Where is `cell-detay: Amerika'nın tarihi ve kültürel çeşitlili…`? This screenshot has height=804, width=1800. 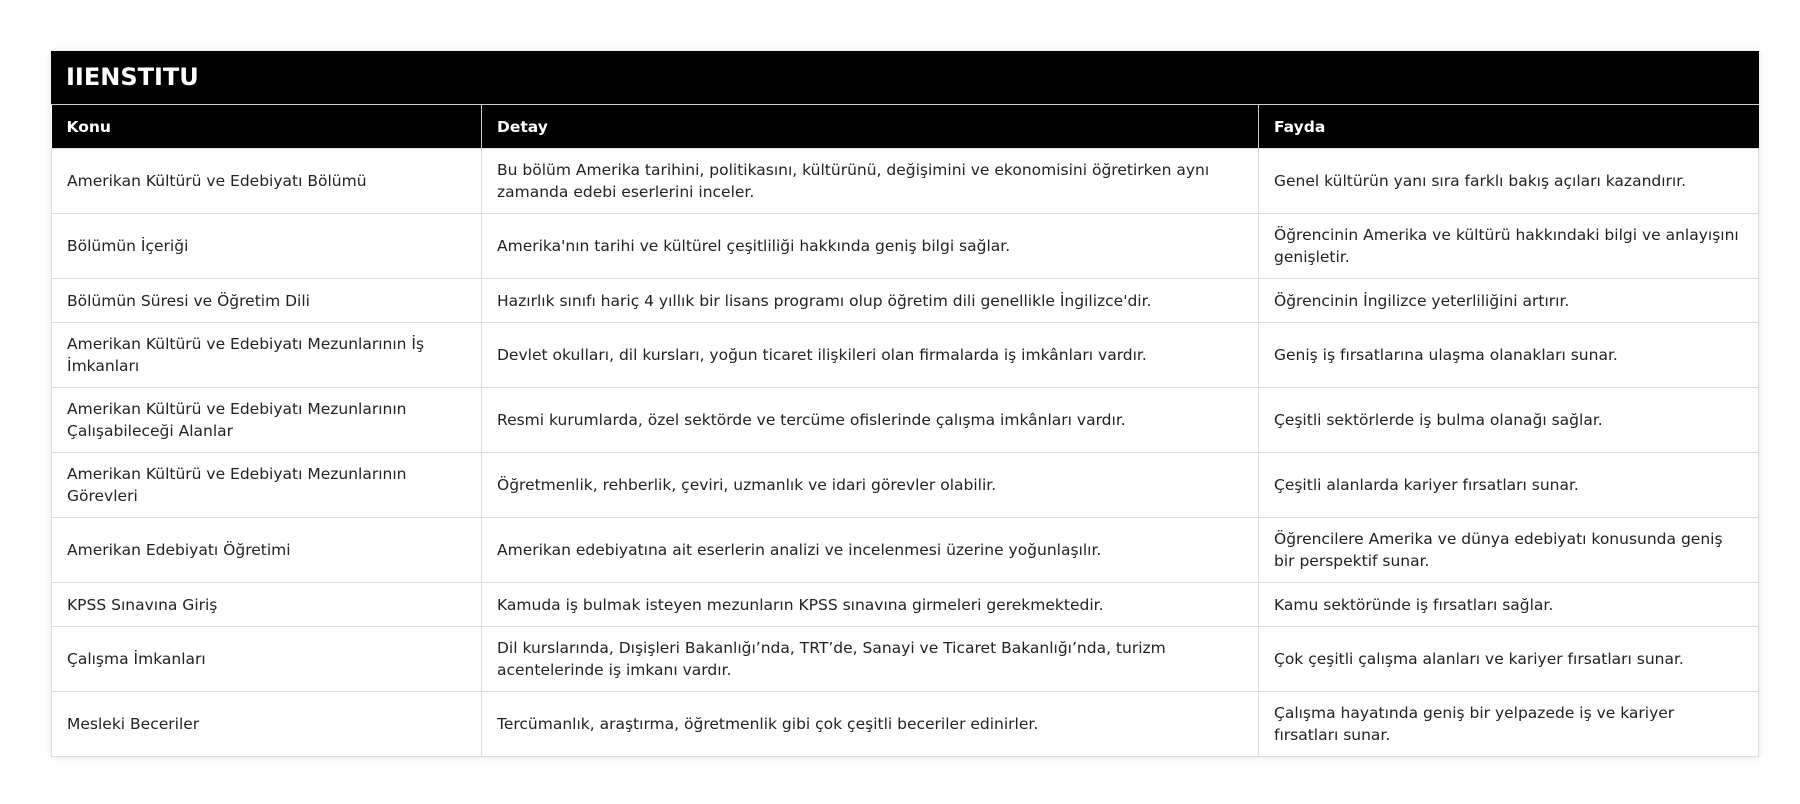 cell-detay: Amerika'nın tarihi ve kültürel çeşitlili… is located at coordinates (870, 246).